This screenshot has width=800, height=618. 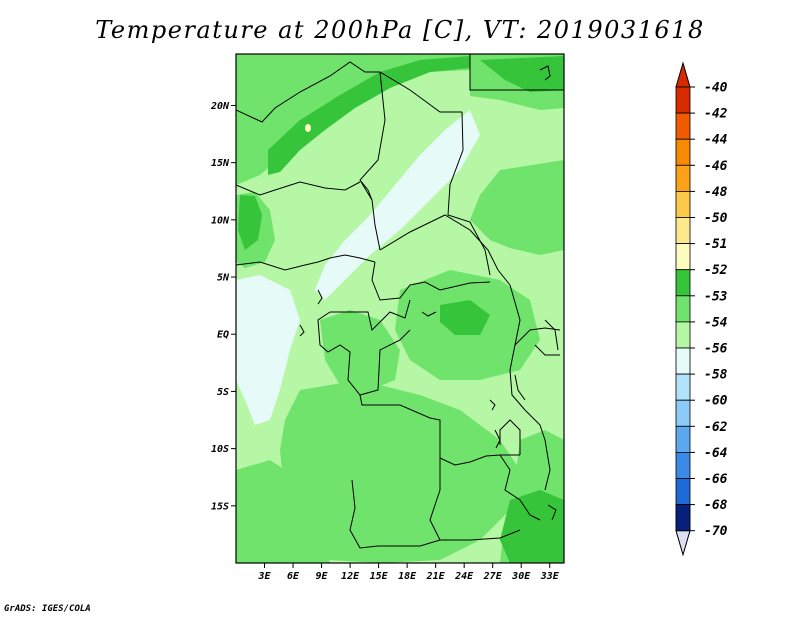 I want to click on field-region-north-band, so click(x=353, y=119).